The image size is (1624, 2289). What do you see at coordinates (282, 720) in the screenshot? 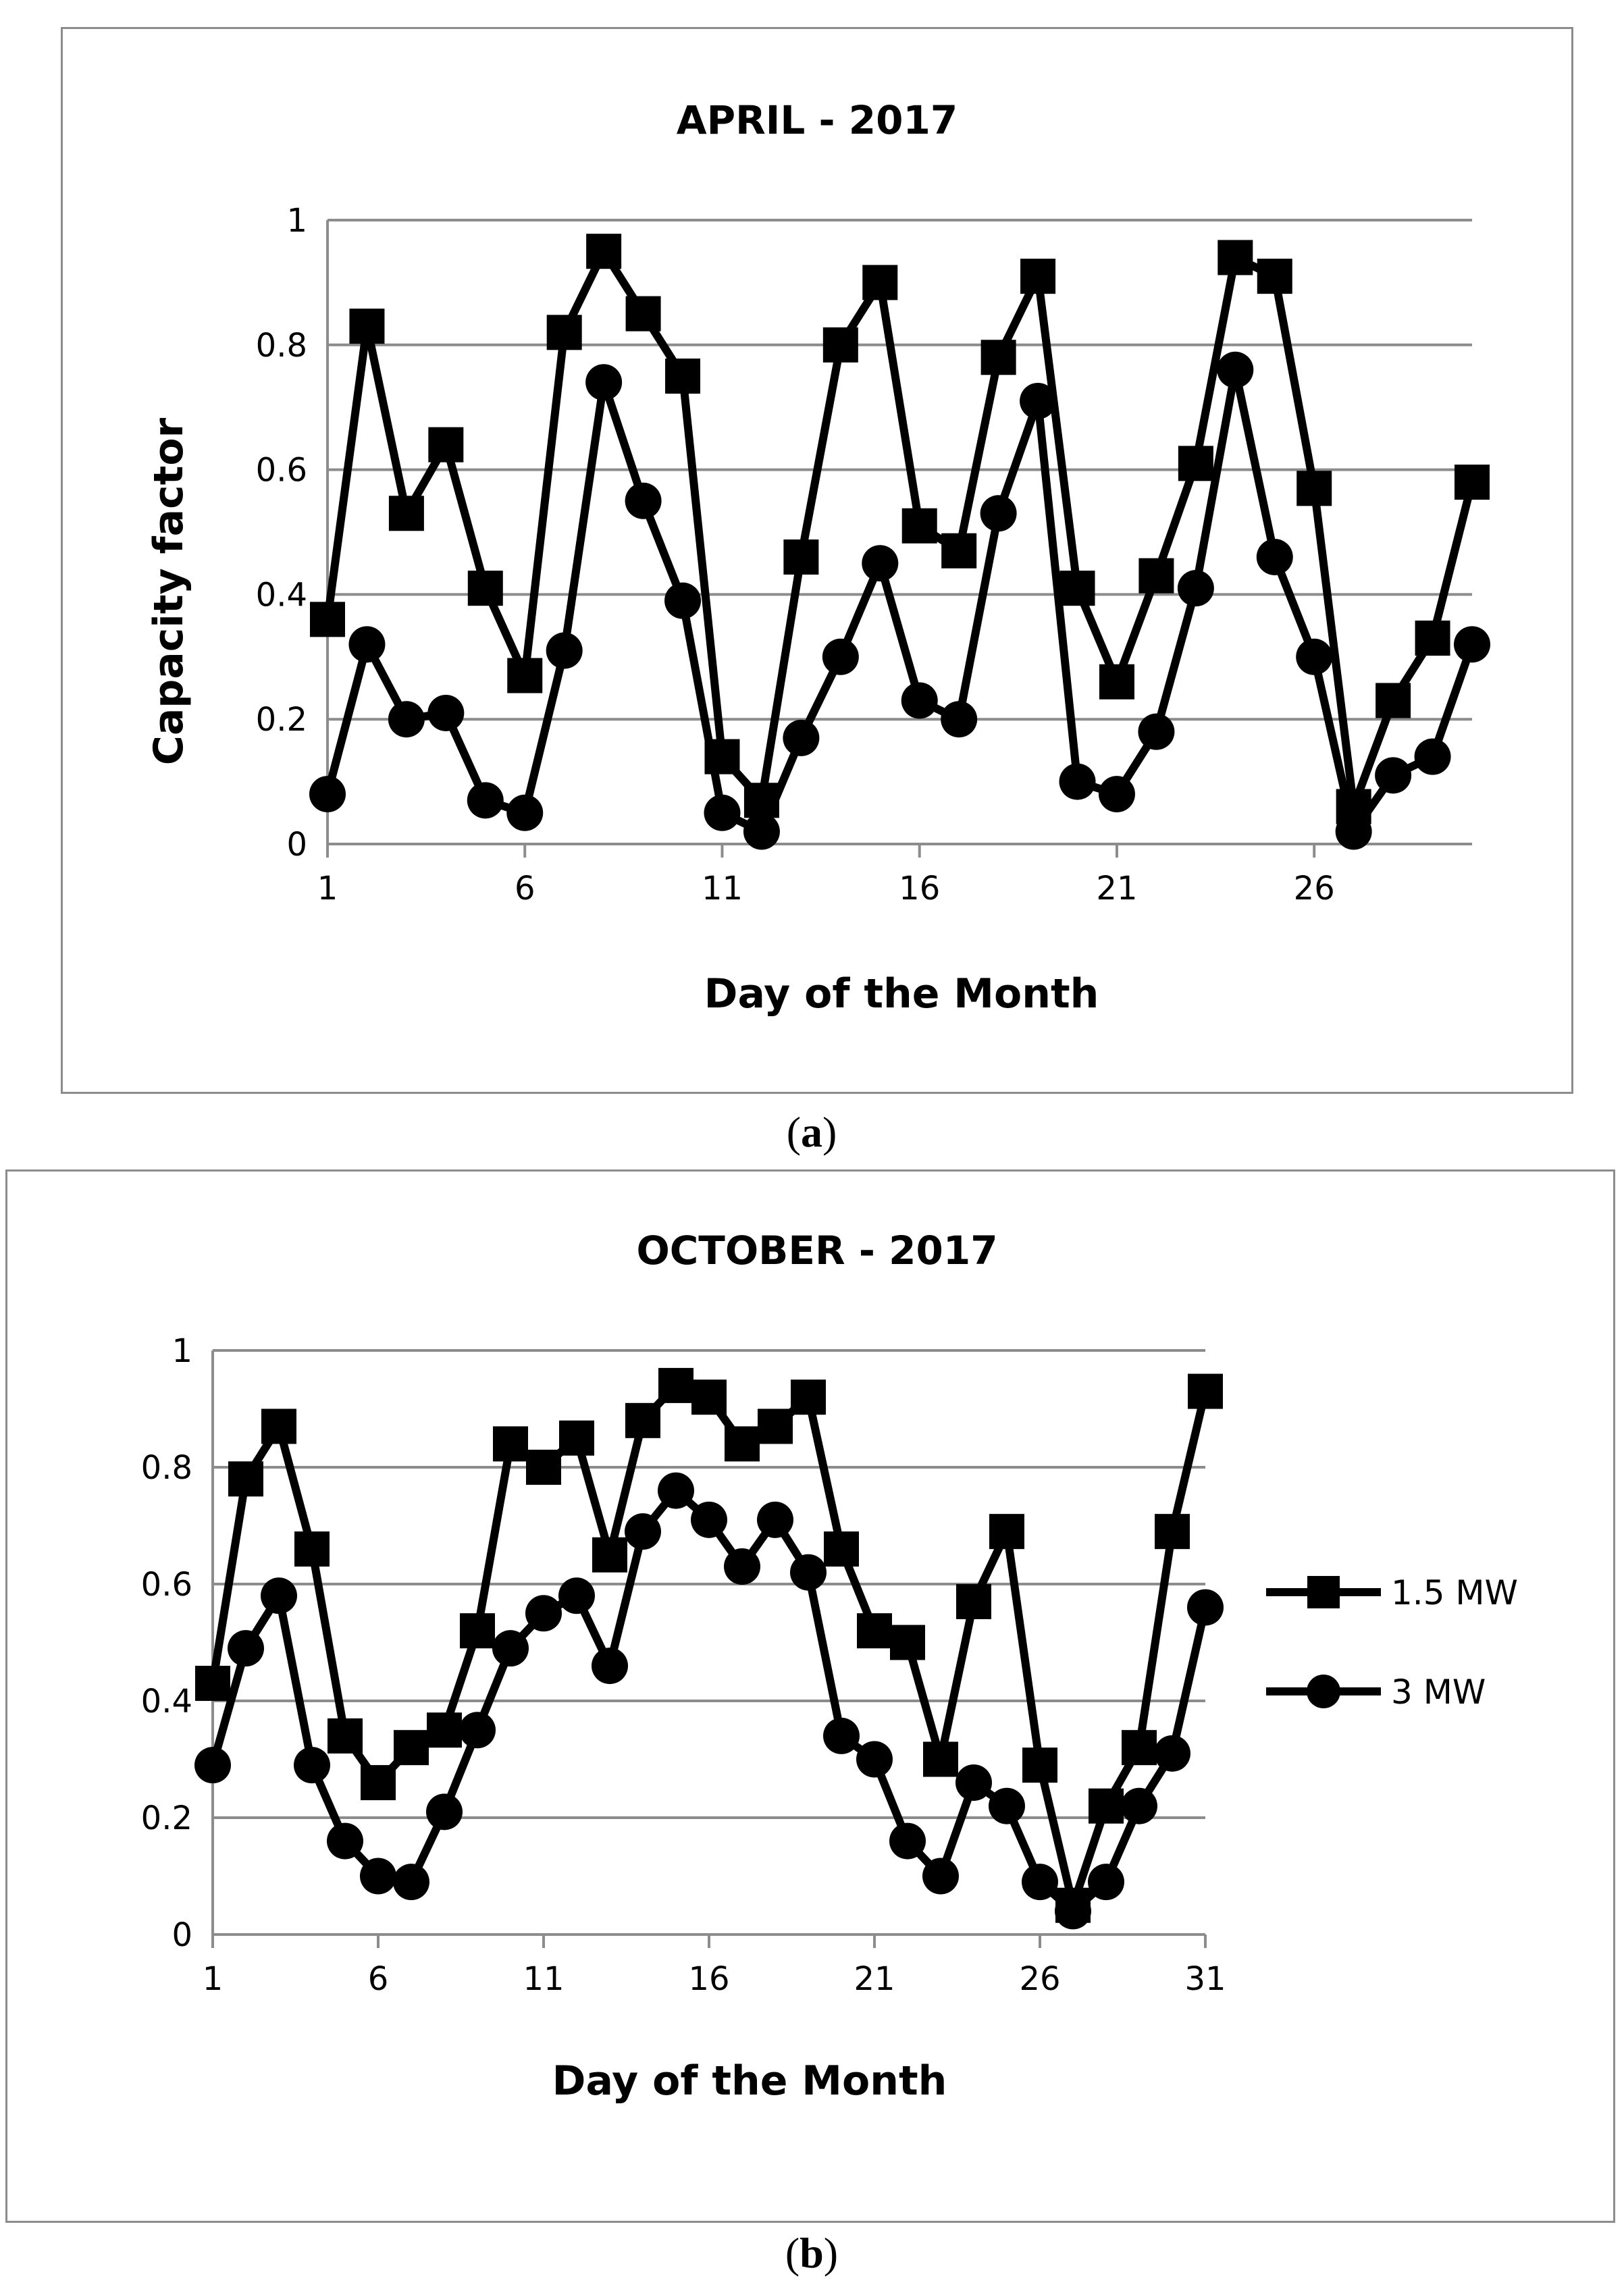
I see `y-tick-label: 0.2` at bounding box center [282, 720].